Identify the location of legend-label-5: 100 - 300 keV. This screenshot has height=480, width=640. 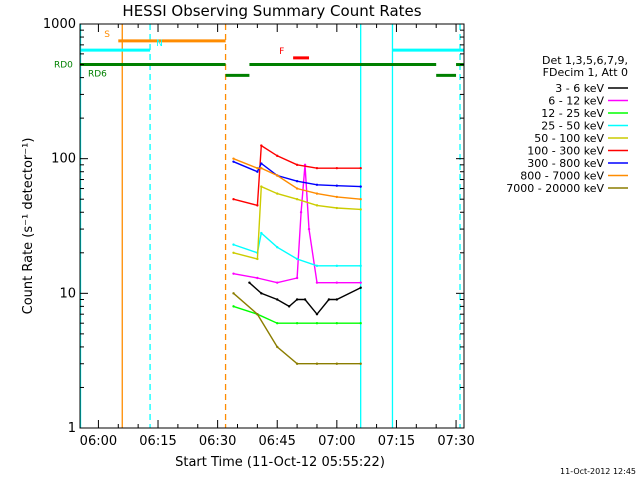
(565, 151).